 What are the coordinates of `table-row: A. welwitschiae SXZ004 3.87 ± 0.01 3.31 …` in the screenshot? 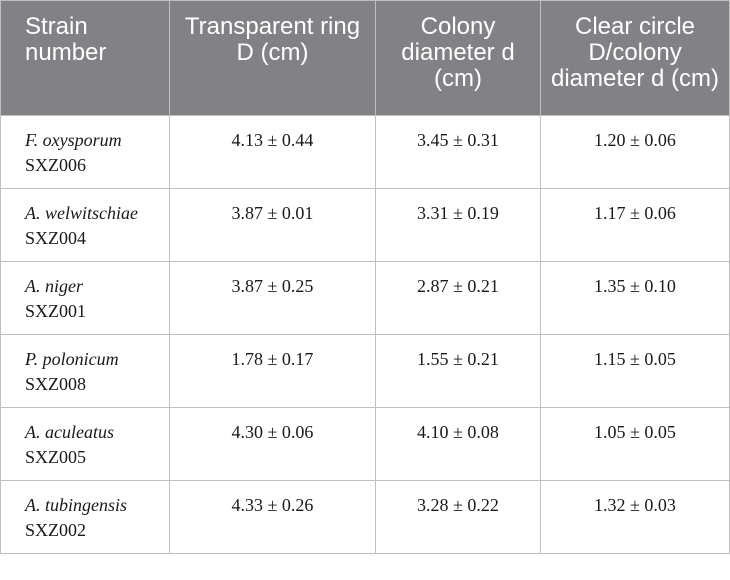 It's located at (365, 225).